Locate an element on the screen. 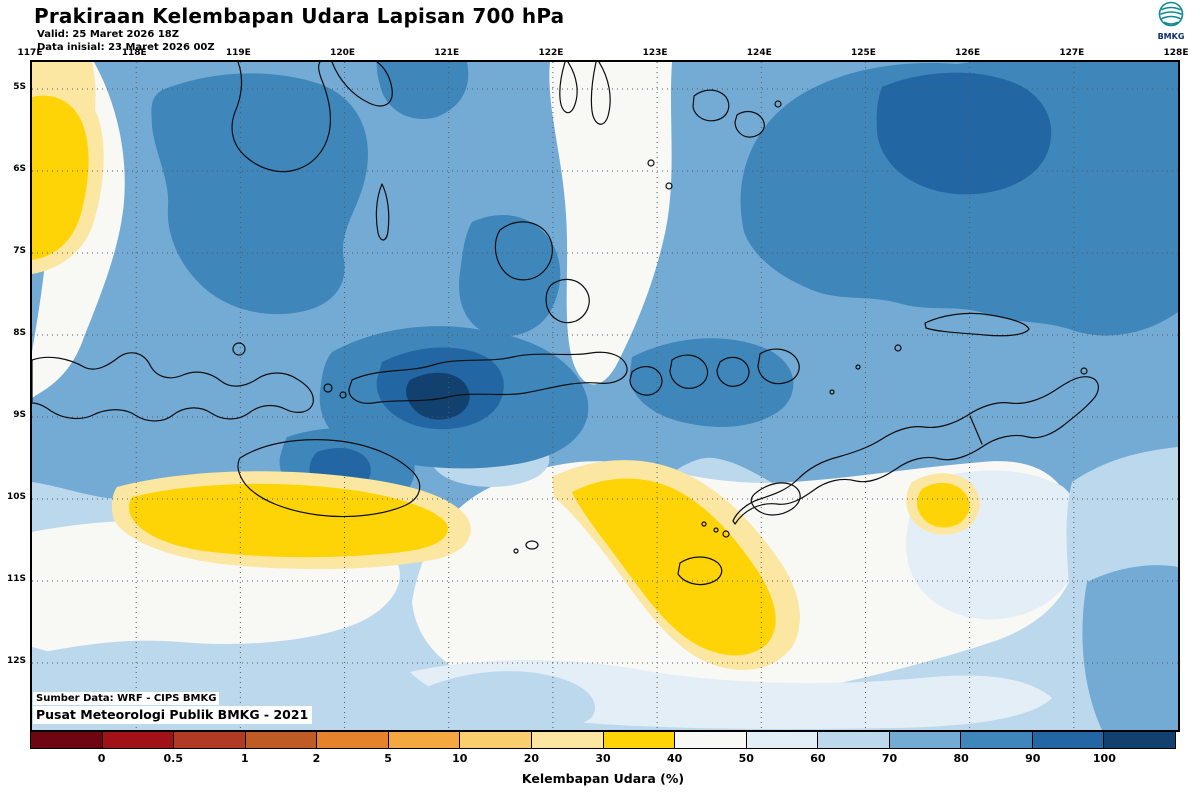 This screenshot has width=1200, height=800. field-light-bottom-center is located at coordinates (511, 700).